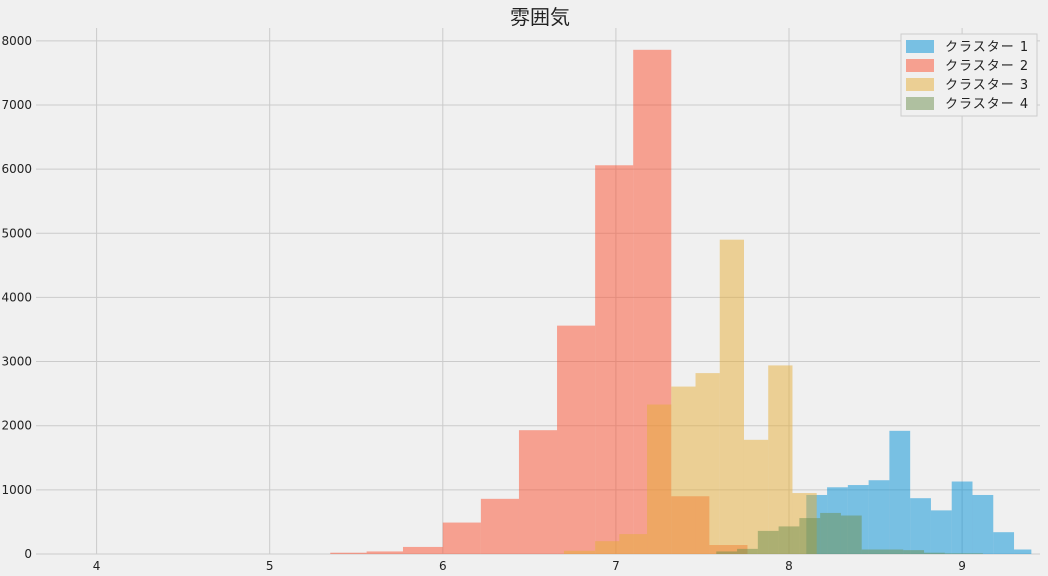 This screenshot has width=1048, height=576. Describe the element at coordinates (16, 105) in the screenshot. I see `y-tick-label: 7000` at that location.